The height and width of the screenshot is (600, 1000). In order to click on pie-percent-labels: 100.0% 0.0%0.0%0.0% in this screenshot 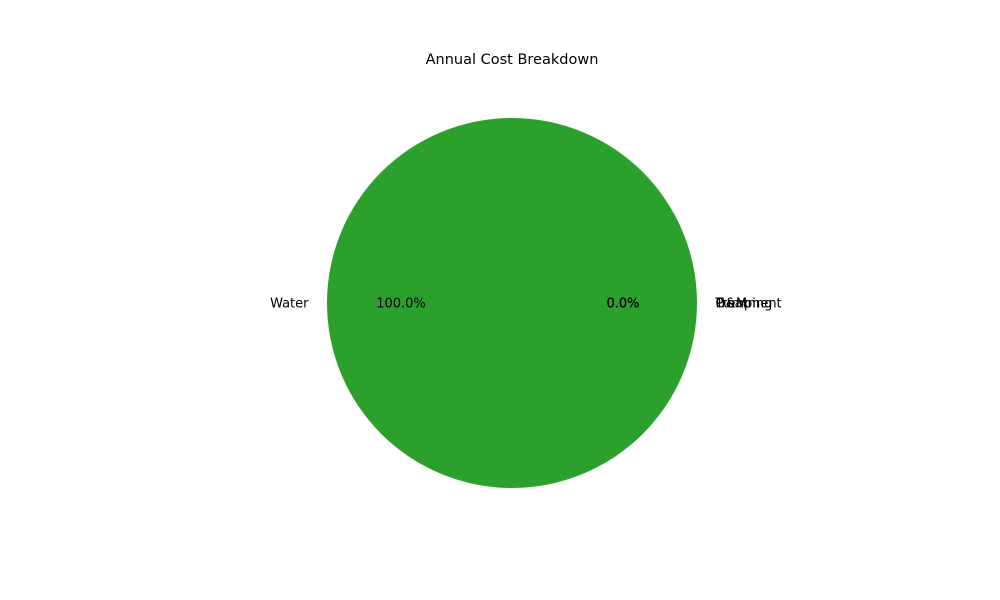, I will do `click(507, 304)`.